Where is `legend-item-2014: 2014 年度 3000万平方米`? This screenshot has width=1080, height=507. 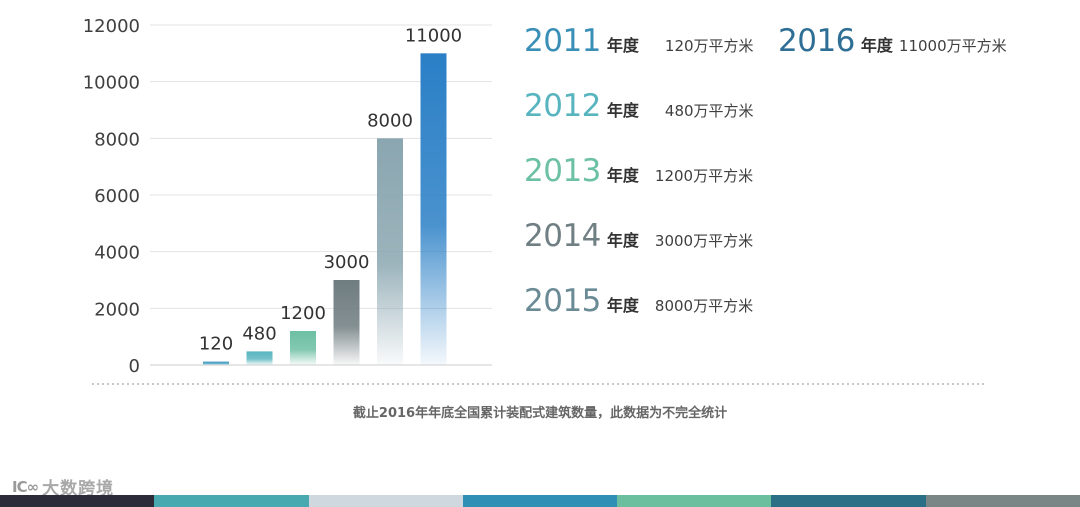
legend-item-2014: 2014 年度 3000万平方米 is located at coordinates (638, 236).